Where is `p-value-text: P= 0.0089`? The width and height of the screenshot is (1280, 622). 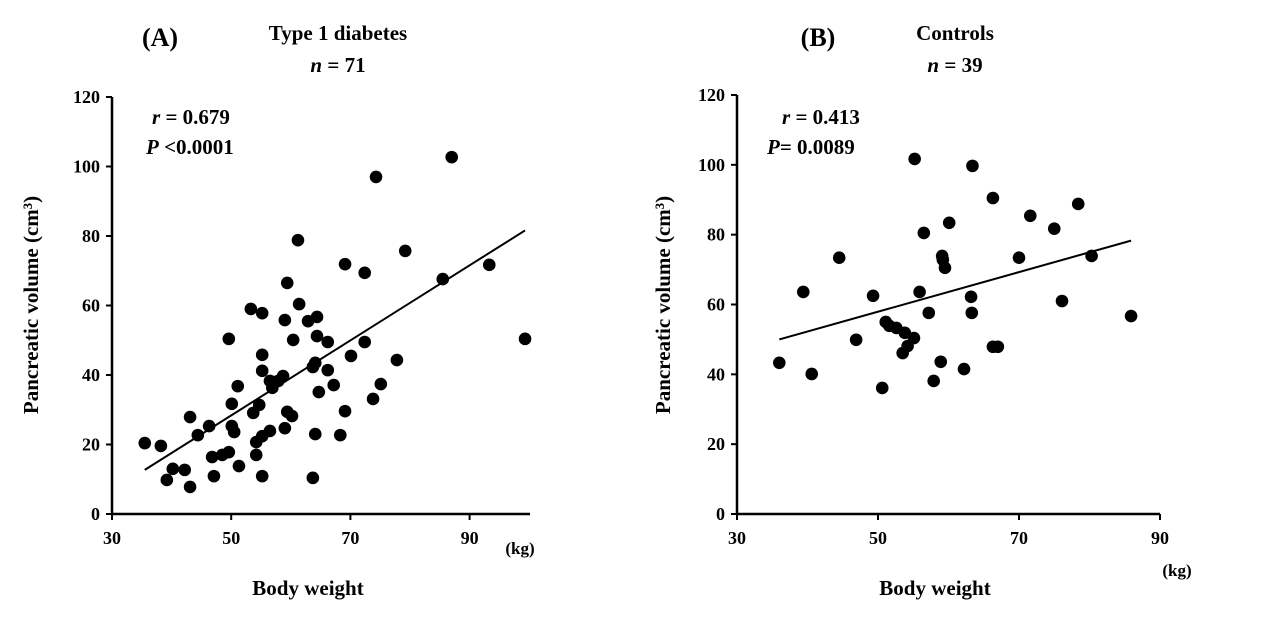
p-value-text: P= 0.0089 is located at coordinates (810, 147).